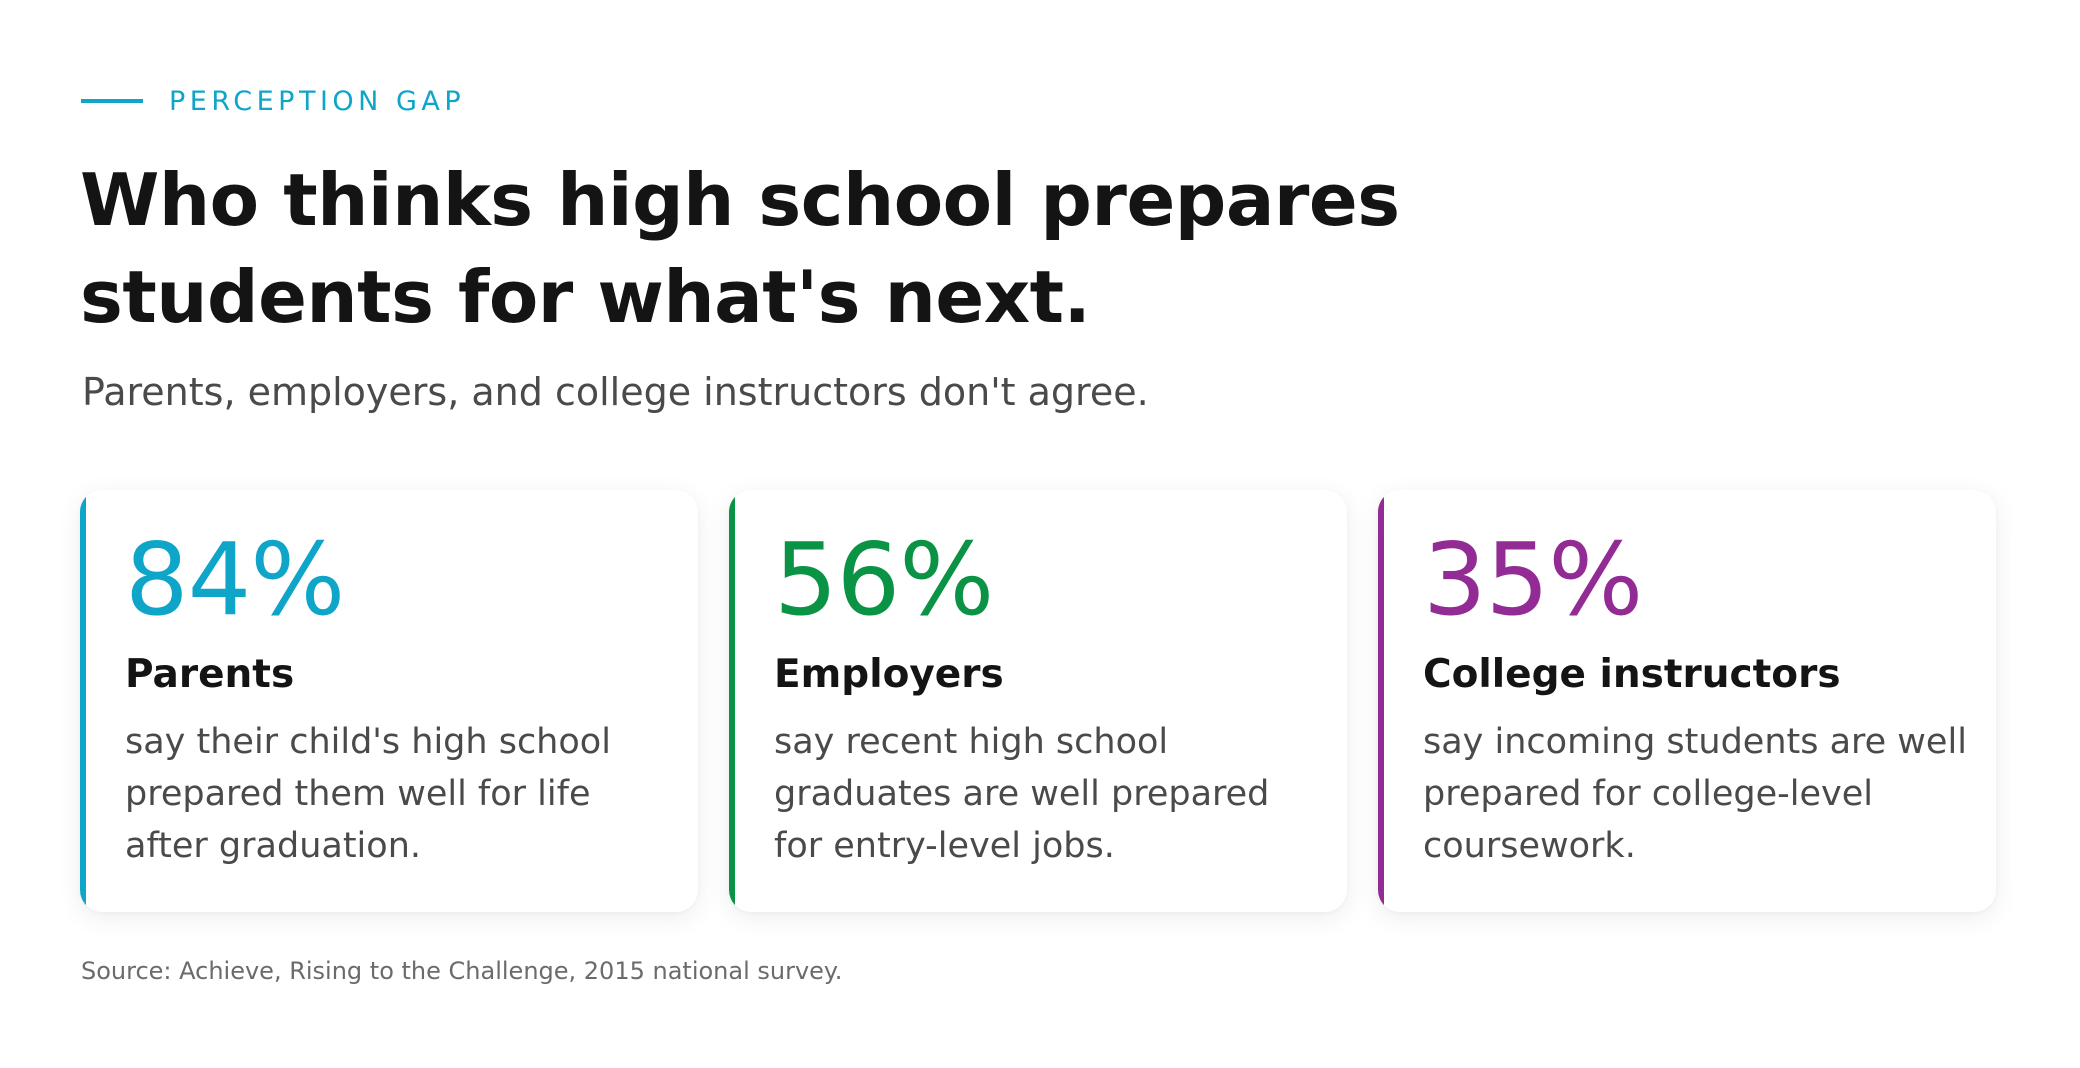 The width and height of the screenshot is (2080, 1068). Describe the element at coordinates (1533, 579) in the screenshot. I see `stat-value: 35%` at that location.